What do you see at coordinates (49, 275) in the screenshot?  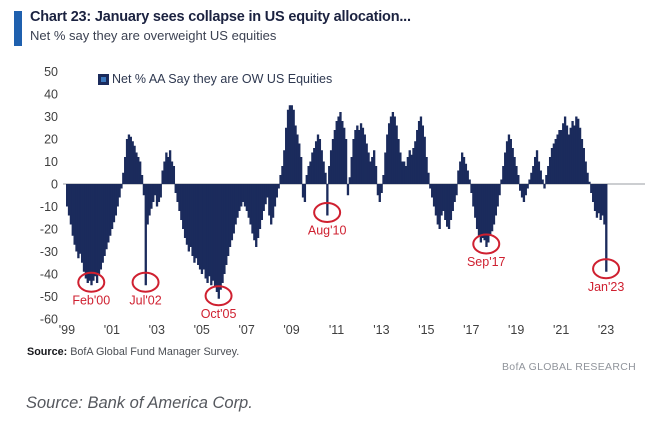 I see `y-tick-label: -40` at bounding box center [49, 275].